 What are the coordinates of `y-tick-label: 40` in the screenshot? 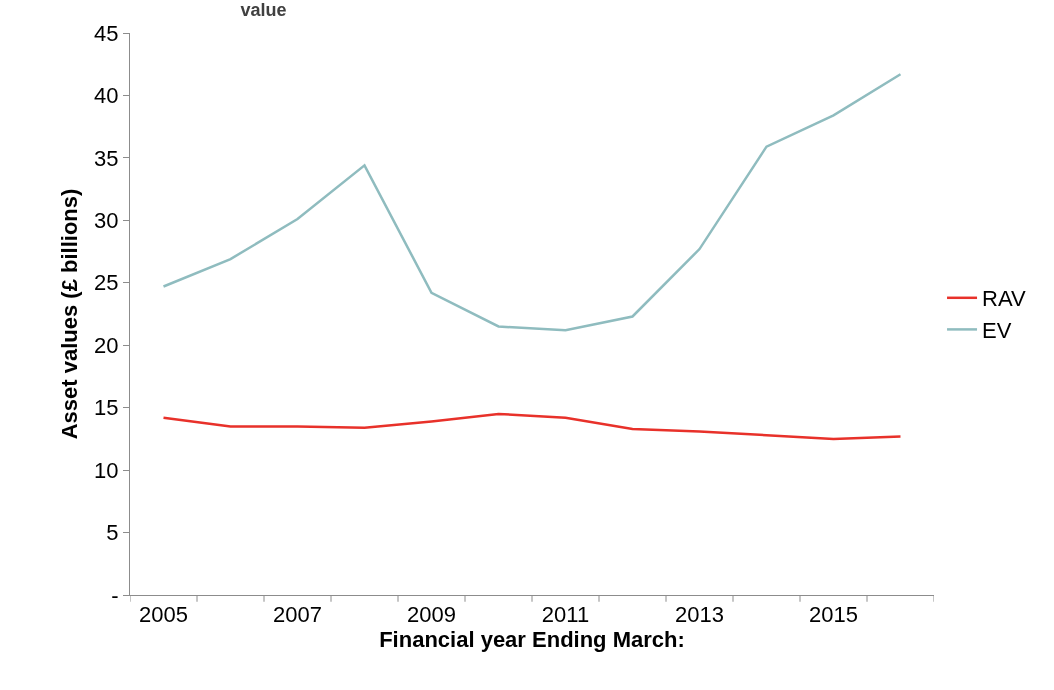 It's located at (106, 96).